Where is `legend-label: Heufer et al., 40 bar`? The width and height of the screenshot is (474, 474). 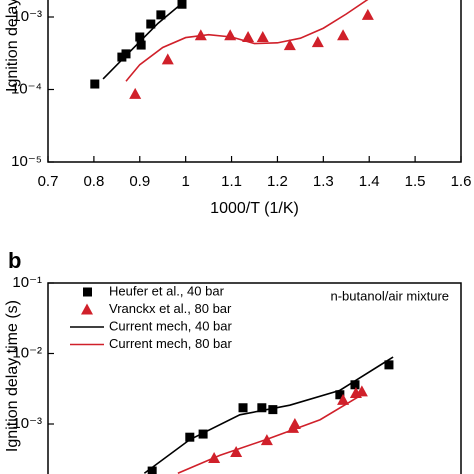
legend-label: Heufer et al., 40 bar is located at coordinates (167, 290).